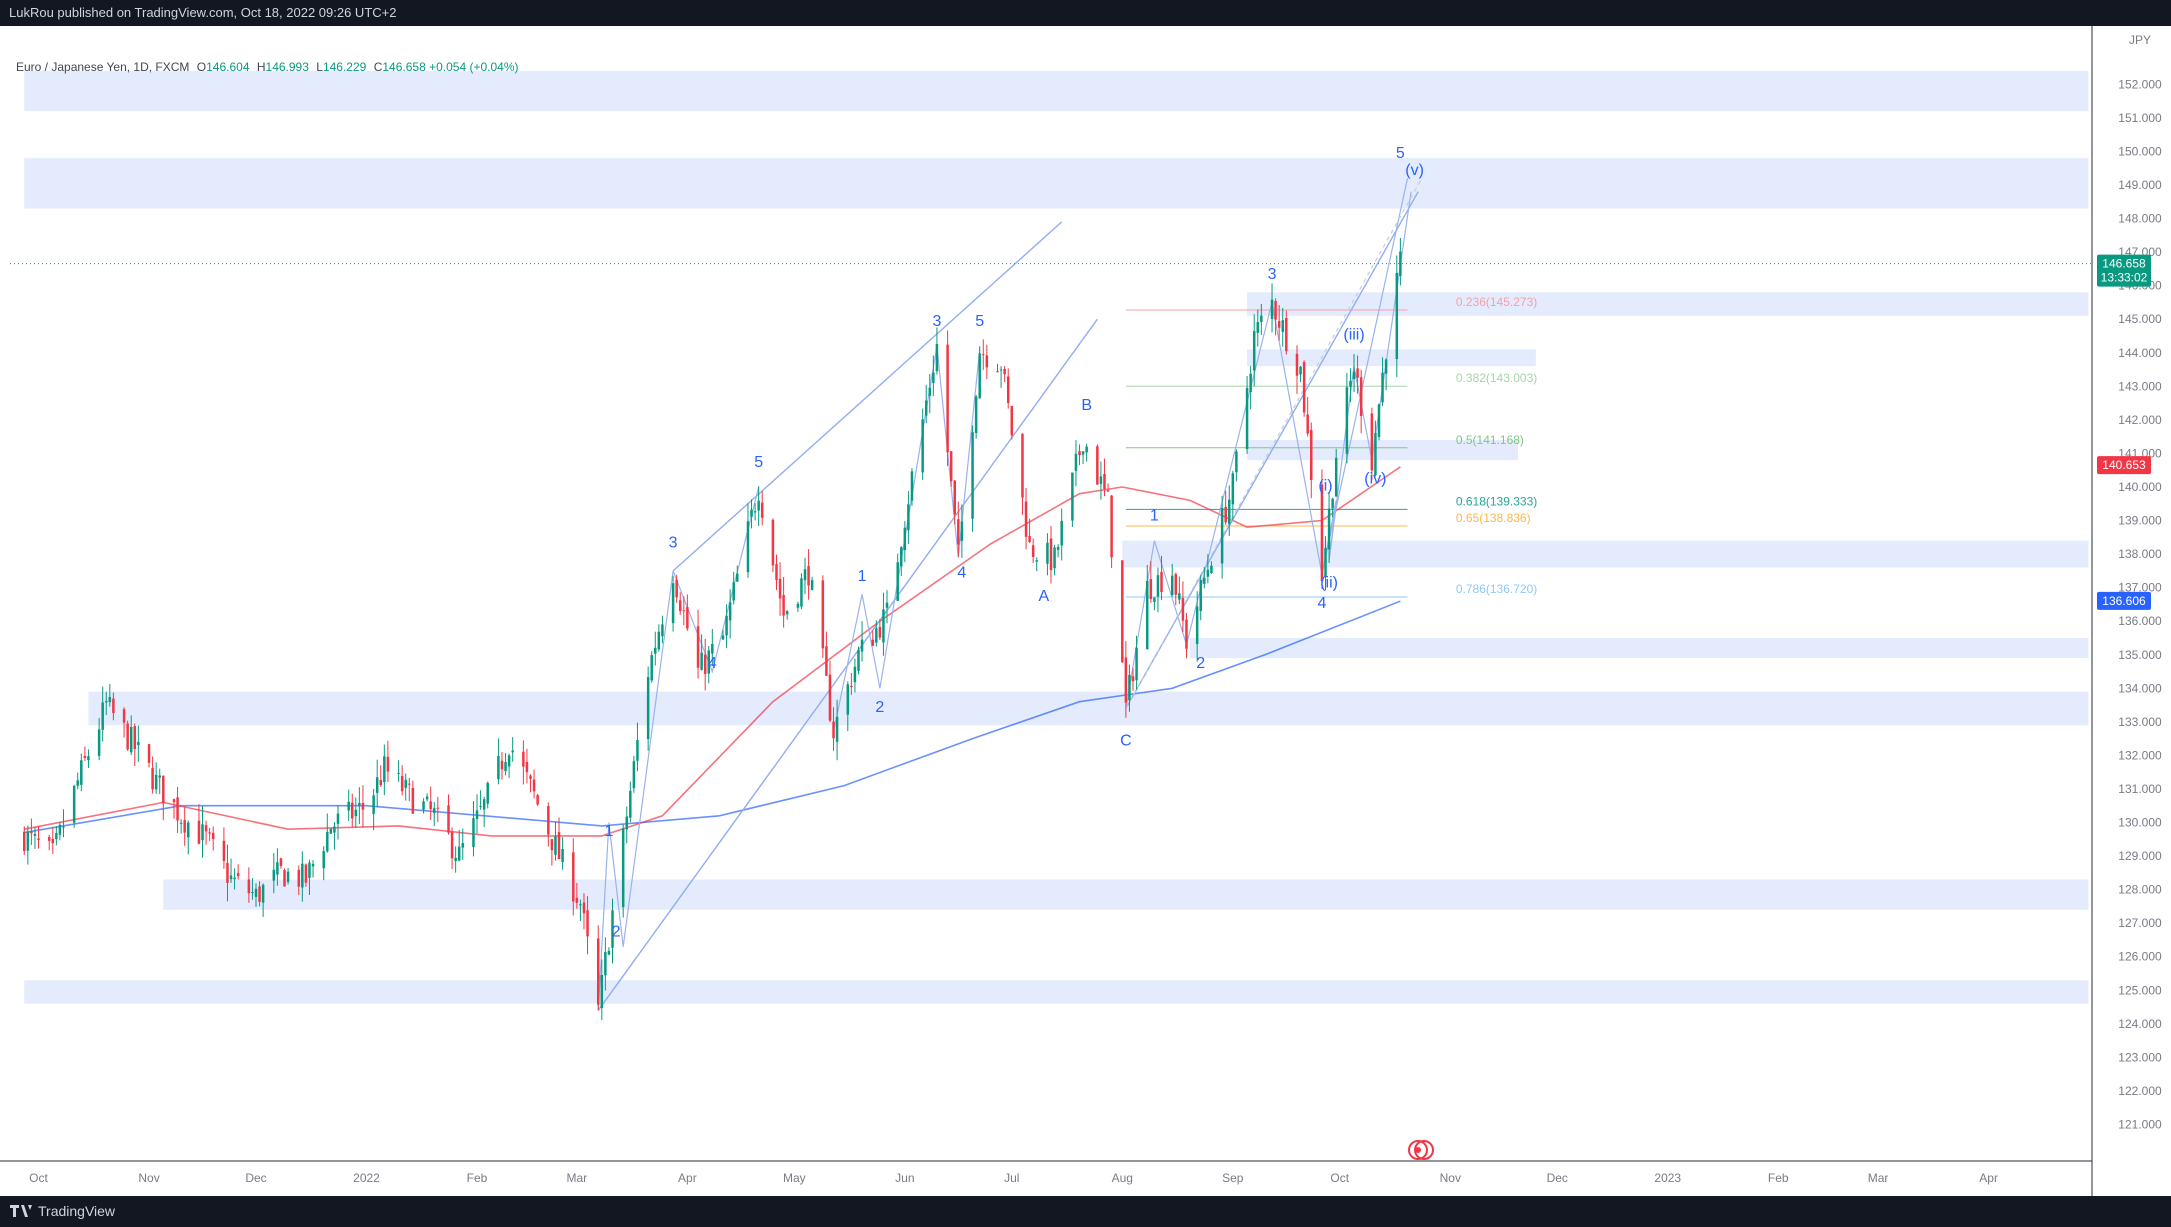 The image size is (2171, 1227). Describe the element at coordinates (62, 1211) in the screenshot. I see `tradingview-logo: TradingView` at that location.